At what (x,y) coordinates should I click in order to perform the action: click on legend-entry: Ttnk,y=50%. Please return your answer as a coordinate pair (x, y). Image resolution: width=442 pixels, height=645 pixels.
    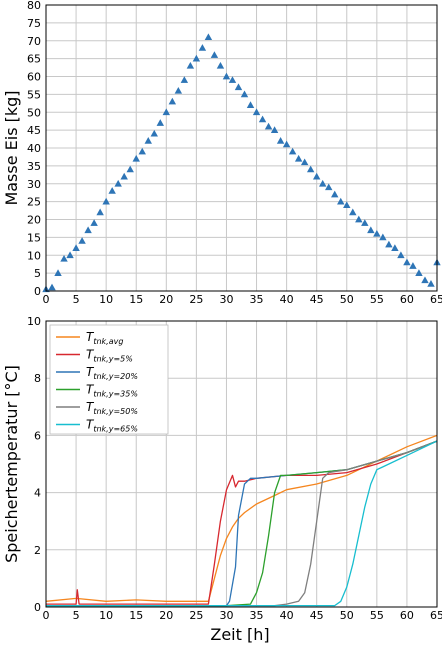
    Looking at the image, I should click on (112, 408).